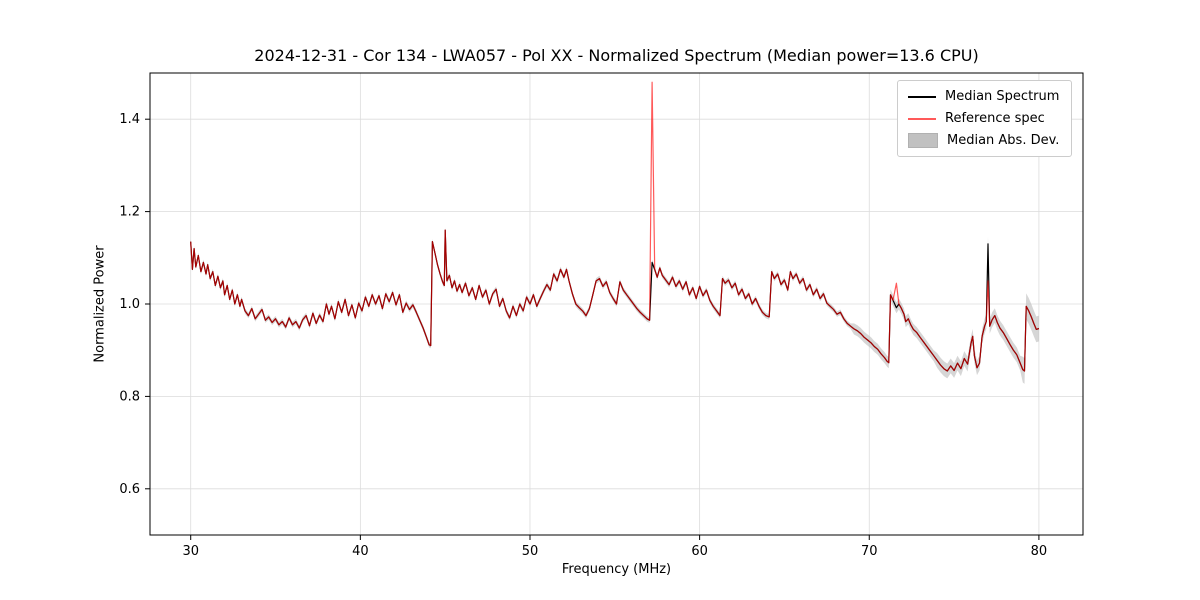  I want to click on legend-entry-reference: Reference spec, so click(983, 118).